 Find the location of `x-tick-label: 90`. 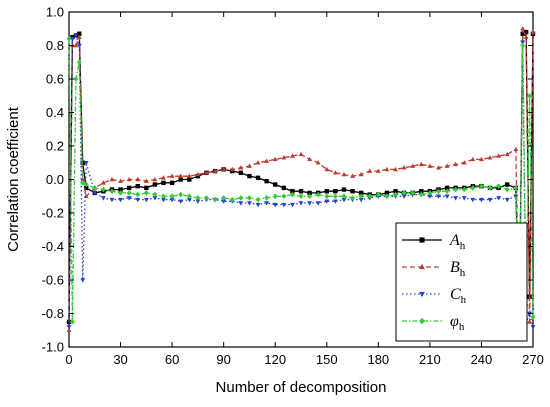

x-tick-label: 90 is located at coordinates (223, 359).